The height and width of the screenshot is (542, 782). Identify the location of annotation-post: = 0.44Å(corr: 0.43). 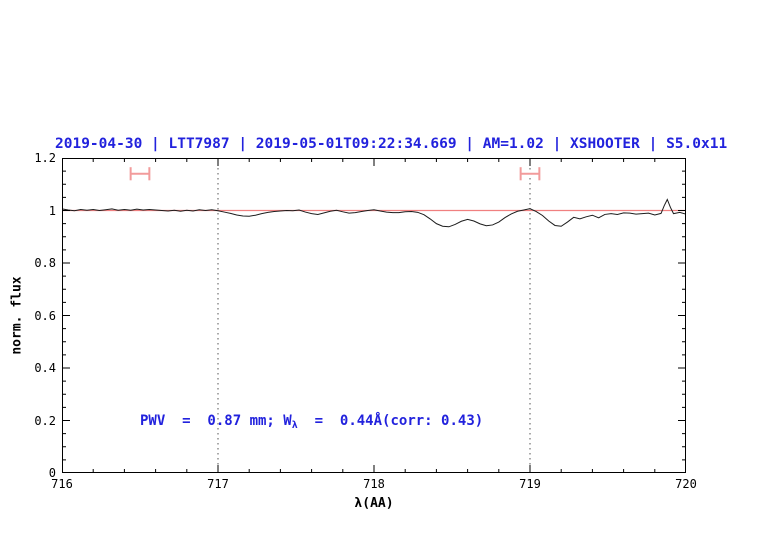
(390, 421).